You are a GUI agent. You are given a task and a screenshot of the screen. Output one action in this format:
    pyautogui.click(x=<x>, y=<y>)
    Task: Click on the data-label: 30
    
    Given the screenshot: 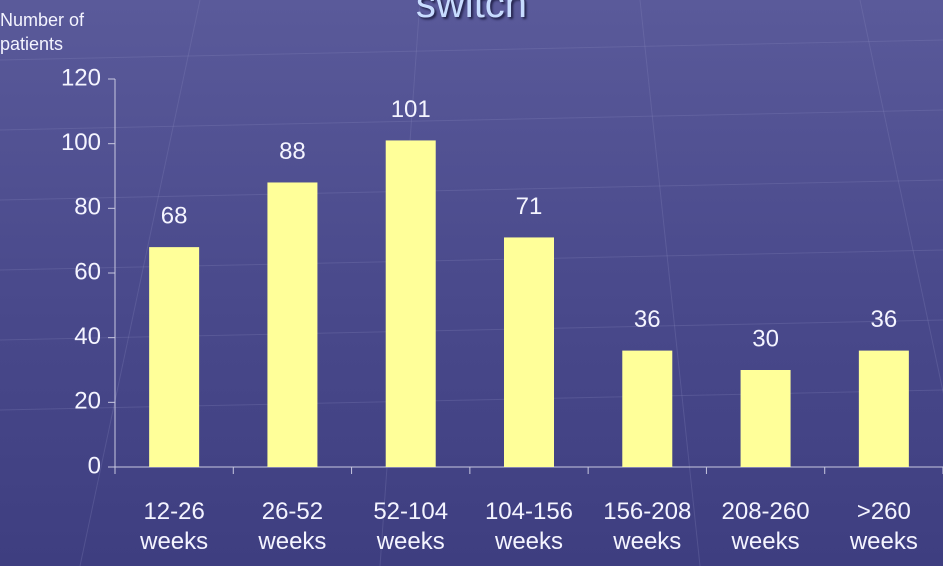 What is the action you would take?
    pyautogui.click(x=765, y=338)
    